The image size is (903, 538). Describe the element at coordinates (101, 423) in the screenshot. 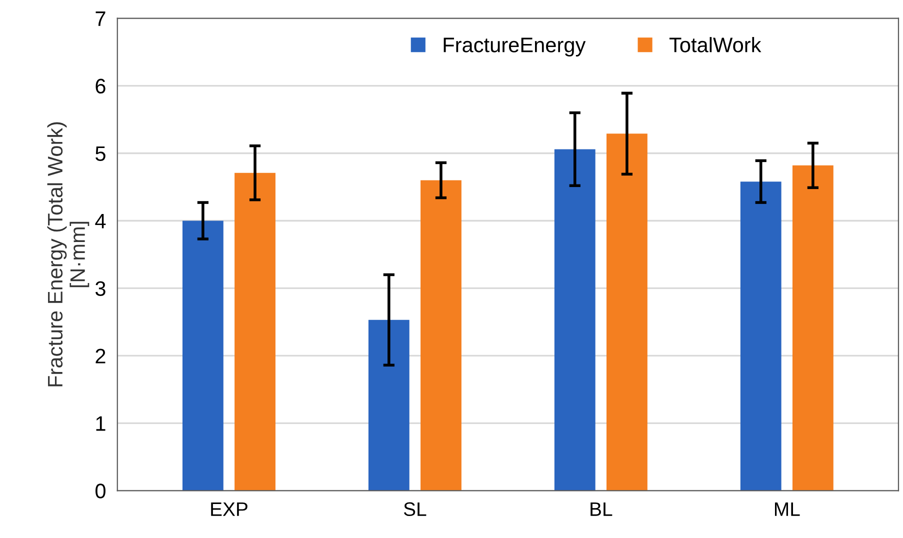

I see `y-tick-label: 1` at that location.